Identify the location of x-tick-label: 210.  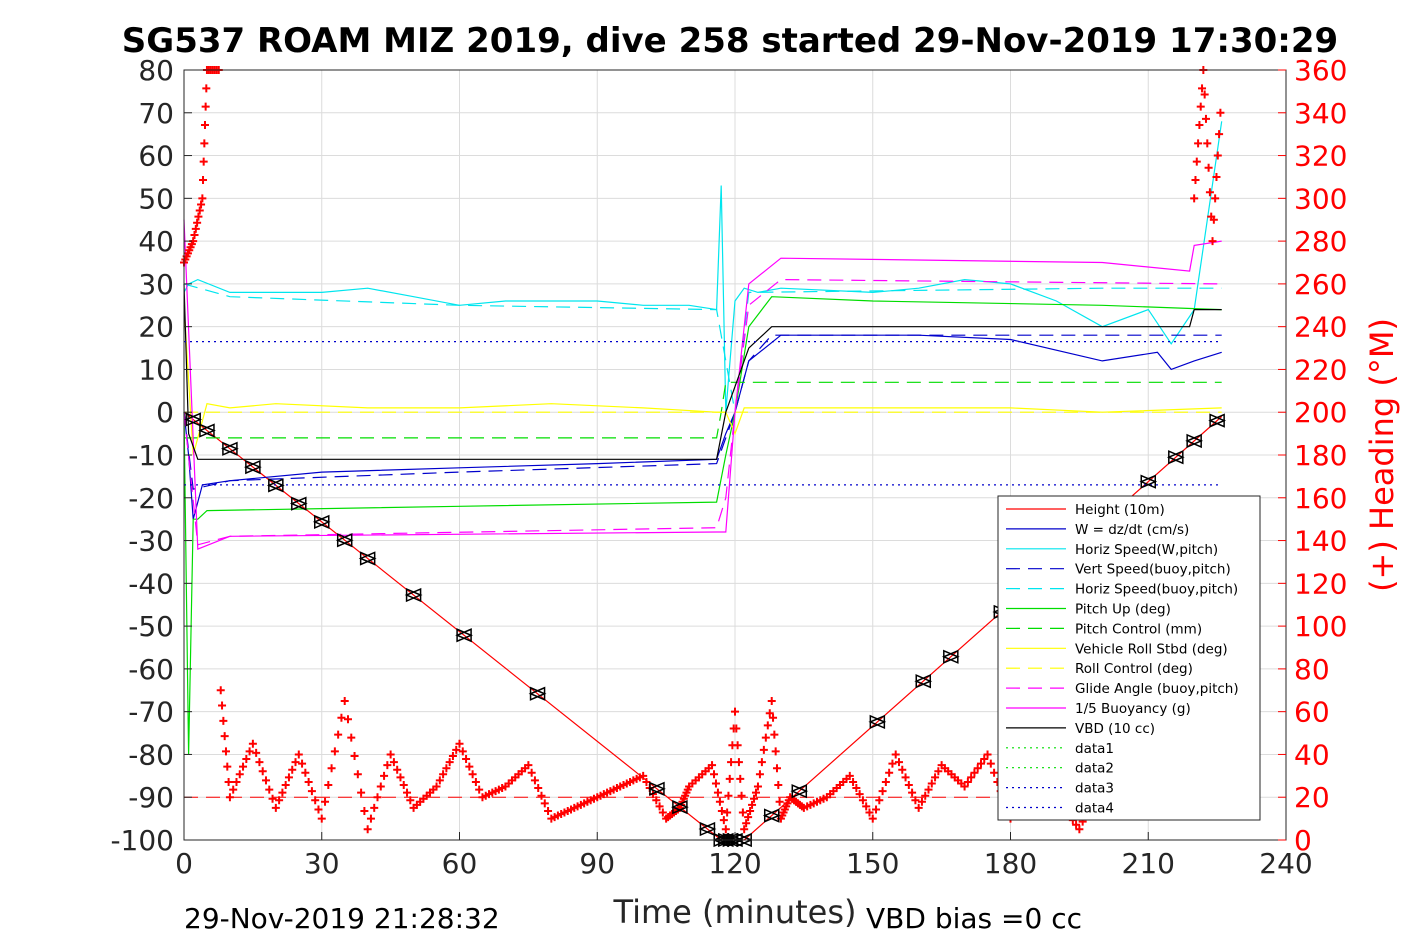
(1148, 863).